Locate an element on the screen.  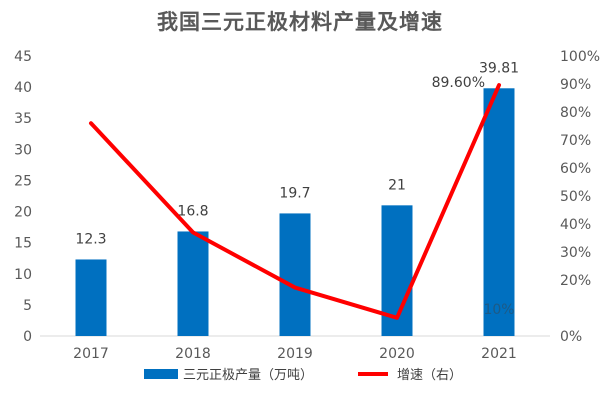
left-tick-label: 20 is located at coordinates (23, 213).